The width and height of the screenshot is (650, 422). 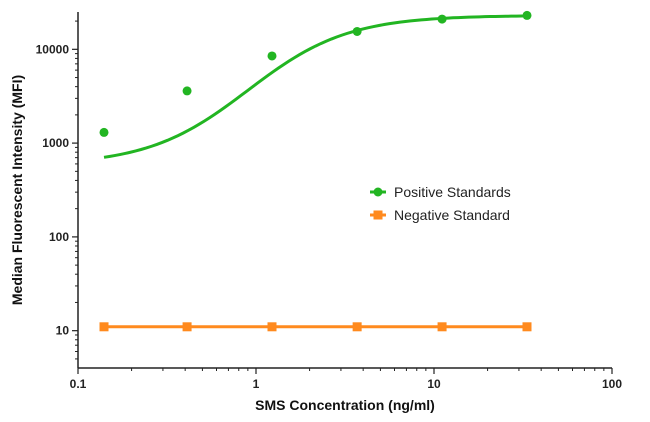 I want to click on legend-label: Positive Standards, so click(x=452, y=192).